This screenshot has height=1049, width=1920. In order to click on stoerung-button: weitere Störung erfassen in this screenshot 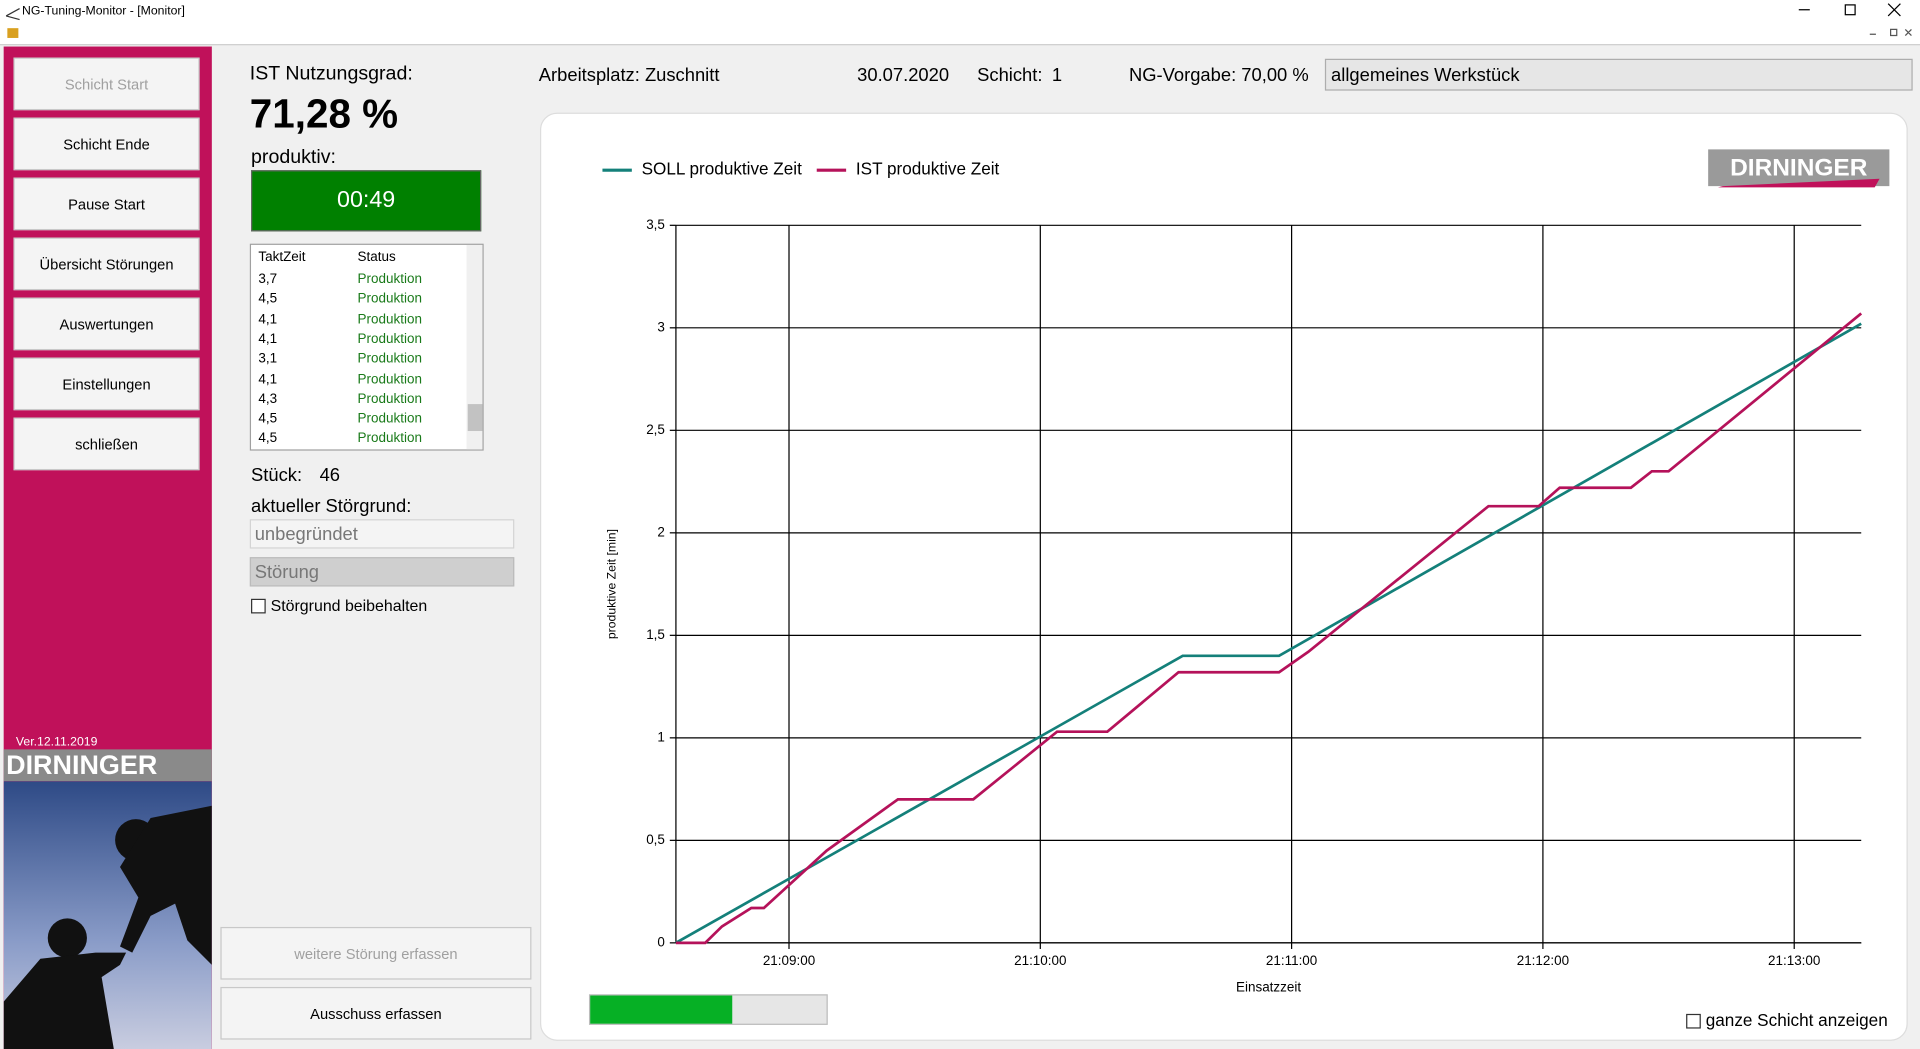, I will do `click(376, 953)`.